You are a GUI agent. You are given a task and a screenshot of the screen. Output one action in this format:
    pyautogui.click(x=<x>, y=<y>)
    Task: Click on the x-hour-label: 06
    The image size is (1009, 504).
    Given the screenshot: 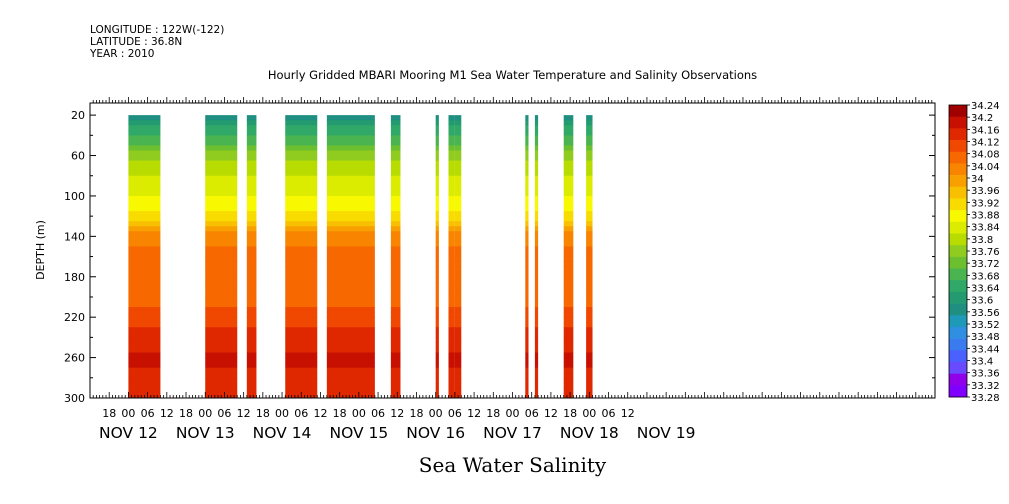 What is the action you would take?
    pyautogui.click(x=609, y=413)
    